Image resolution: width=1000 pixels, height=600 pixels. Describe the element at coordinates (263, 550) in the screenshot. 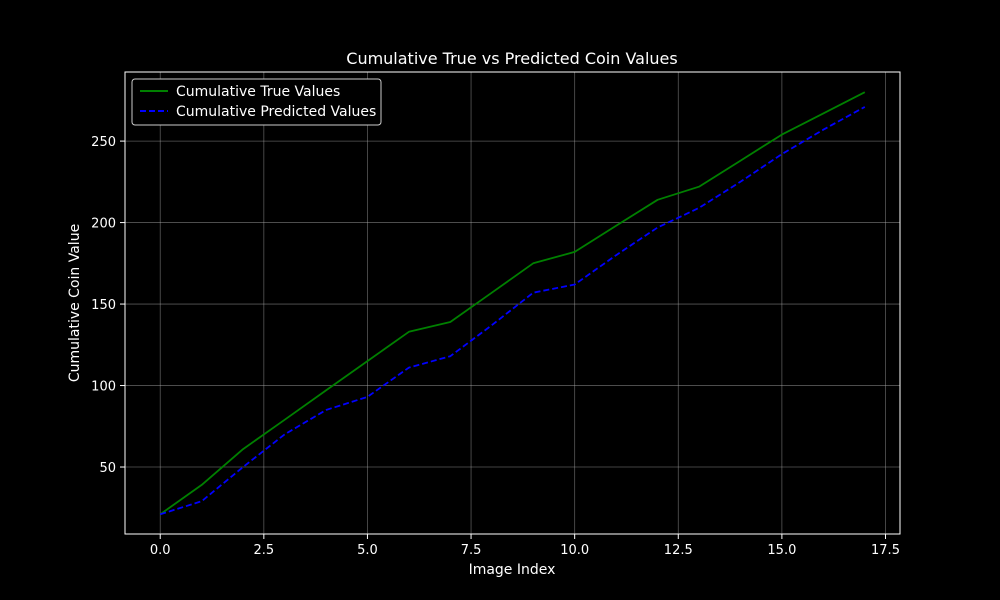

I see `x-tick-label: 2.5` at that location.